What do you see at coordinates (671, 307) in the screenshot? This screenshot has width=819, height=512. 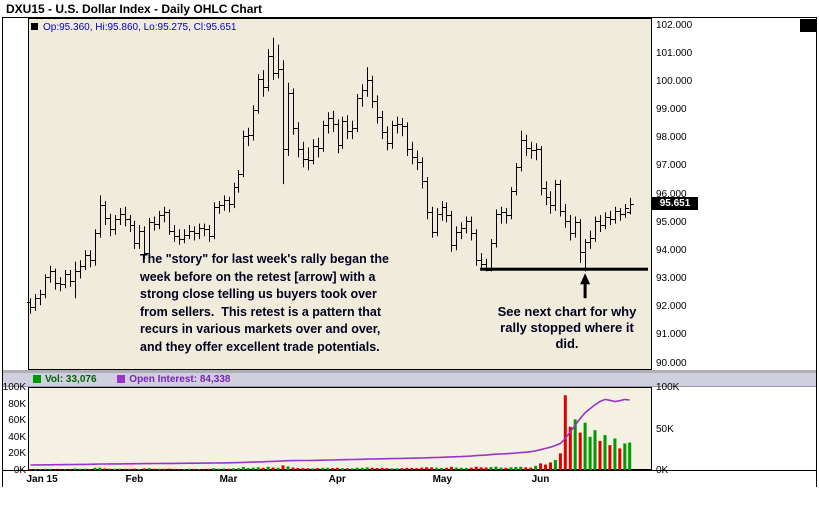 I see `price-axis-label: 92.000` at bounding box center [671, 307].